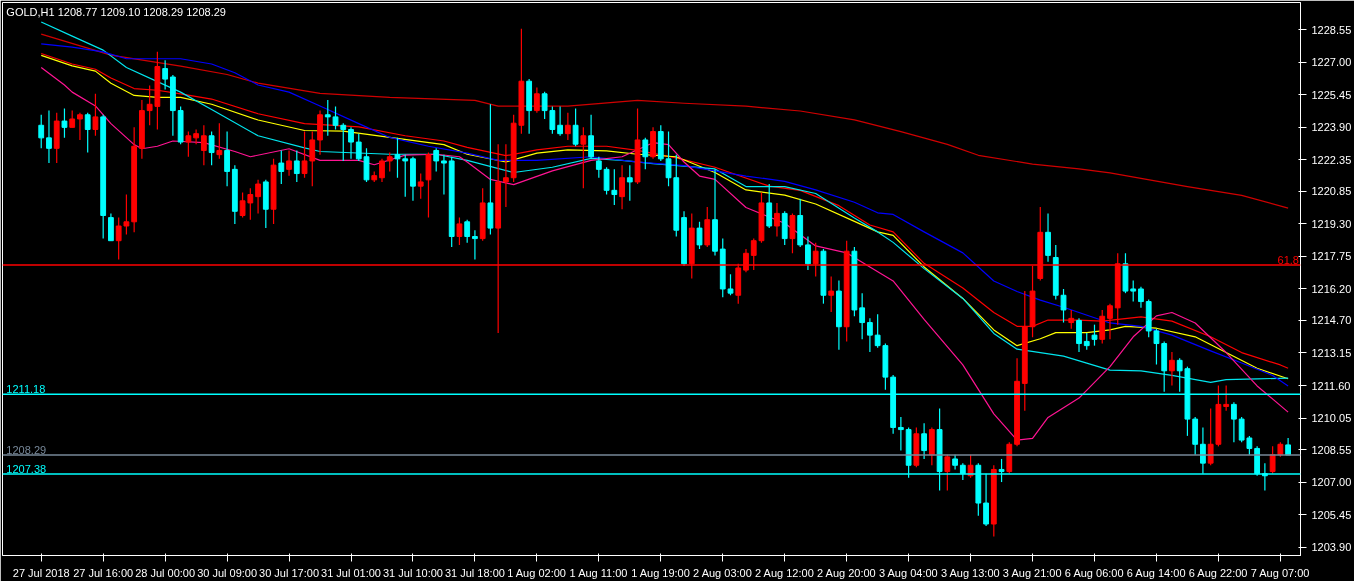  Describe the element at coordinates (227, 572) in the screenshot. I see `x-tick-label: 30 Jul 09:00` at that location.